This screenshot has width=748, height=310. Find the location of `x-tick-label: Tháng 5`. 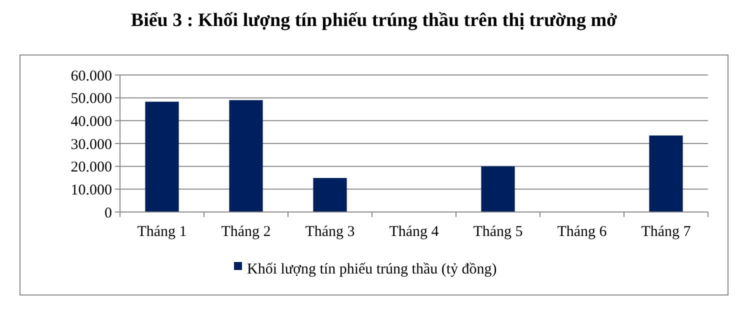

x-tick-label: Tháng 5 is located at coordinates (498, 232).